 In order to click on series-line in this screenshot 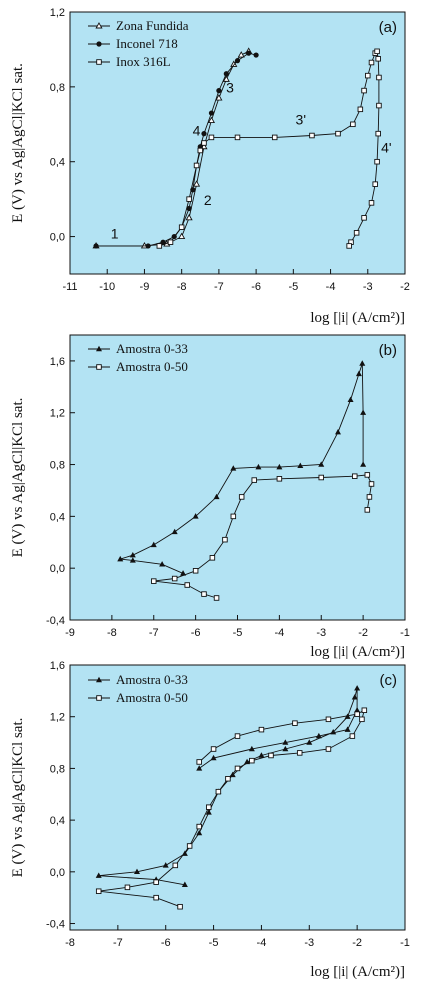, I will do `click(232, 808)`.